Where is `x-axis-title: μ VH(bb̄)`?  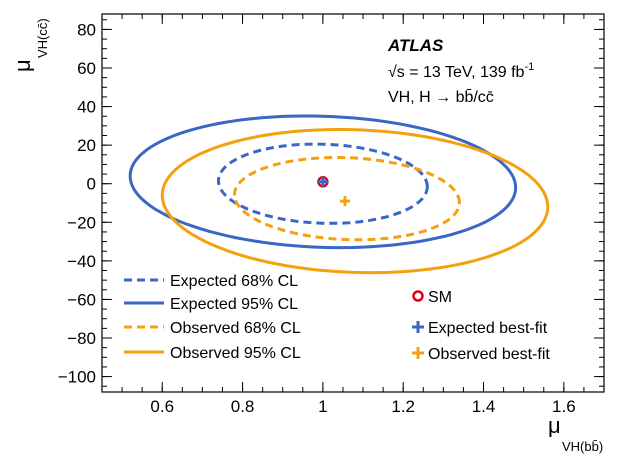 x-axis-title: μ VH(bb̄) is located at coordinates (575, 433).